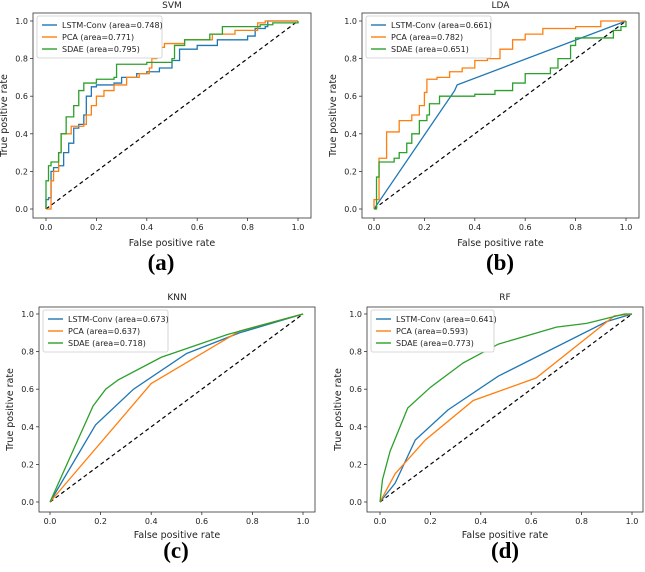 This screenshot has width=645, height=572. I want to click on roc-curve-lstm-conv, so click(176, 408).